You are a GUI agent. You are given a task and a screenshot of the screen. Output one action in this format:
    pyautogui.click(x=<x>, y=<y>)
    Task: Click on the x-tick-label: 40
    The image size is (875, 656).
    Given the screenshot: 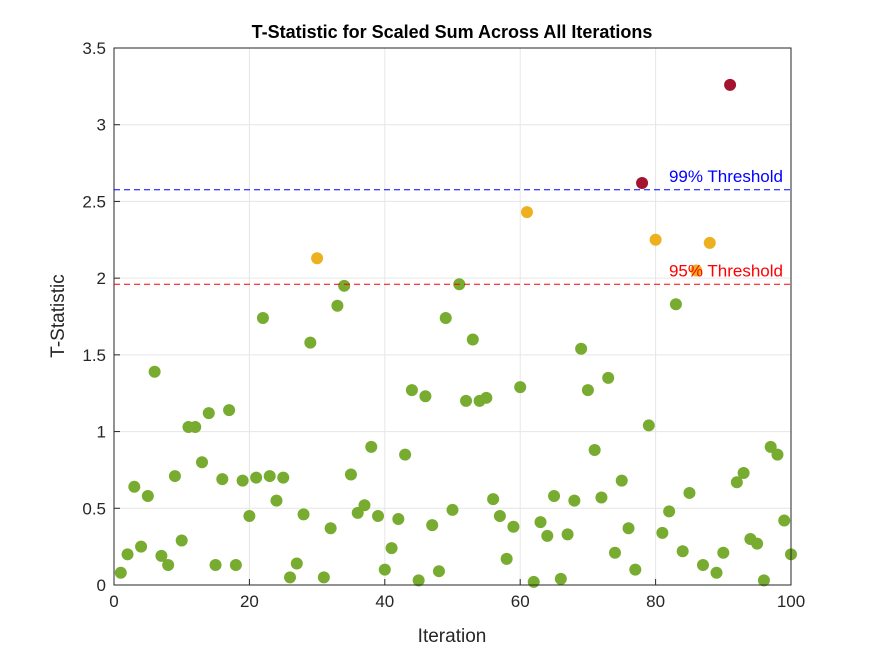 What is the action you would take?
    pyautogui.click(x=384, y=601)
    